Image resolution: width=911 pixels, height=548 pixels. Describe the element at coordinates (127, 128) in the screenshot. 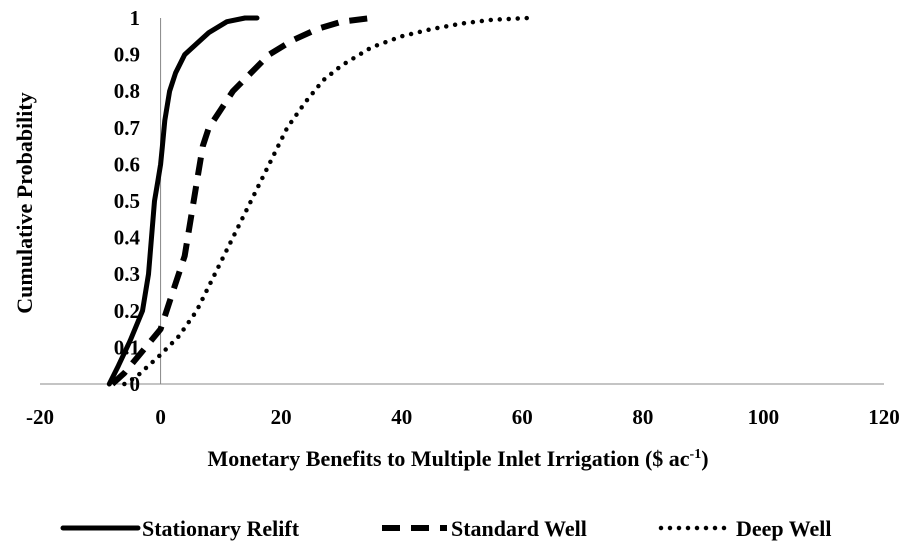

I see `y-tick-label: 0.7` at that location.